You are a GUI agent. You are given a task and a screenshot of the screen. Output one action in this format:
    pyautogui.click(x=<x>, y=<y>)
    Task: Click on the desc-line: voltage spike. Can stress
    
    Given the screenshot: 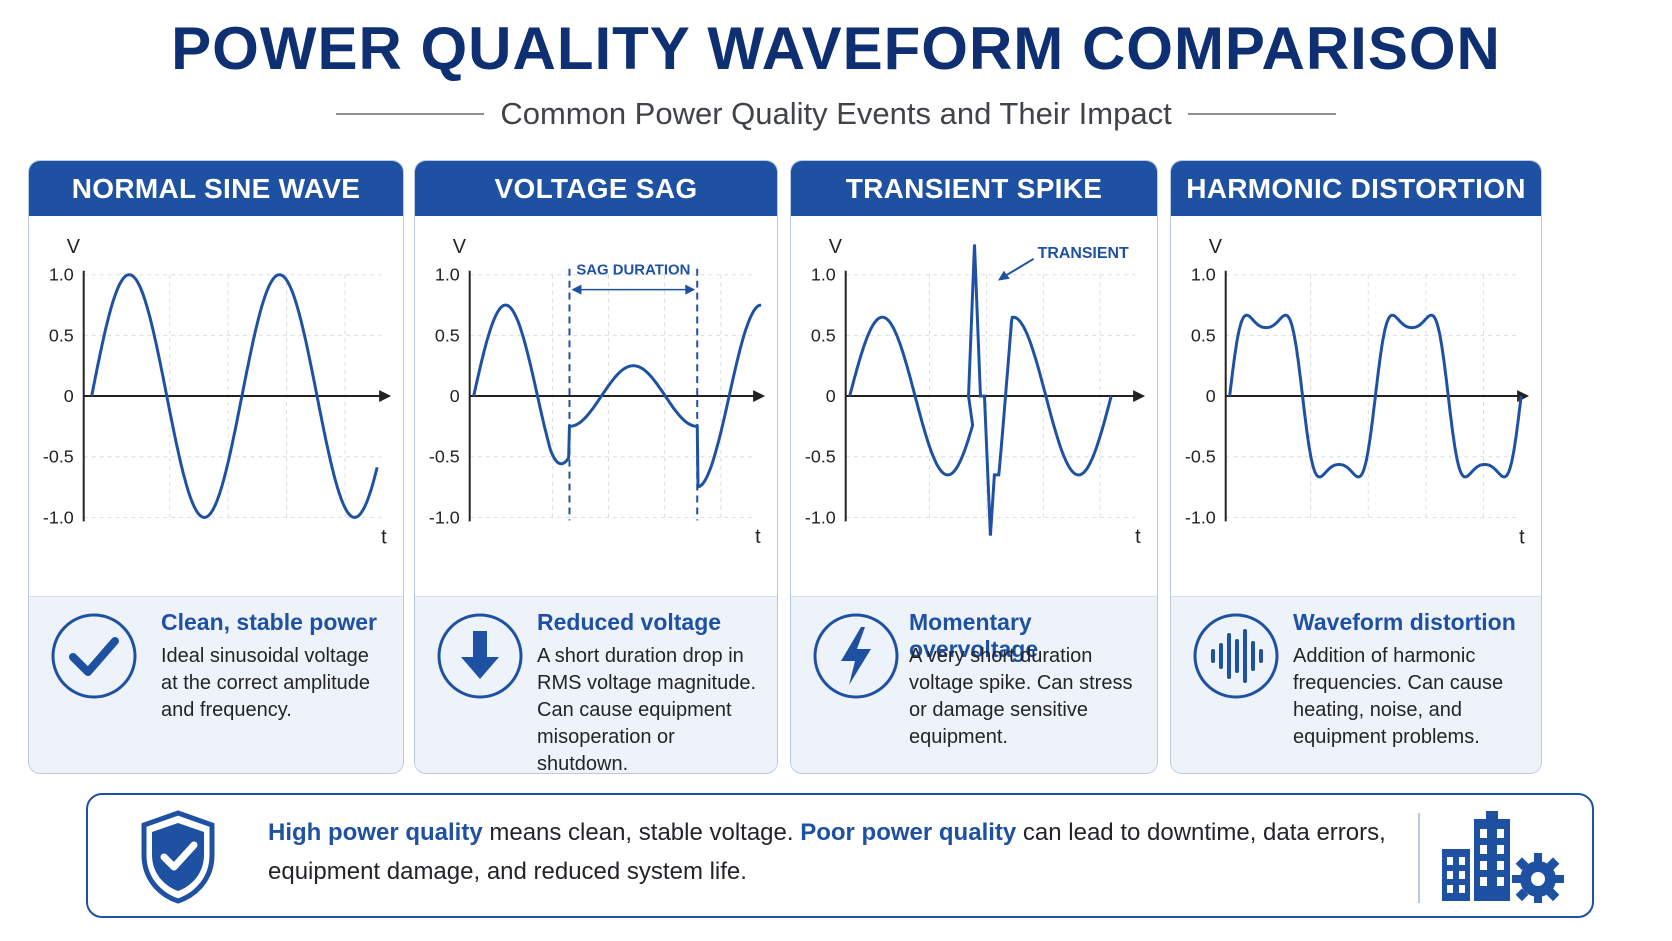 What is the action you would take?
    pyautogui.click(x=1021, y=683)
    